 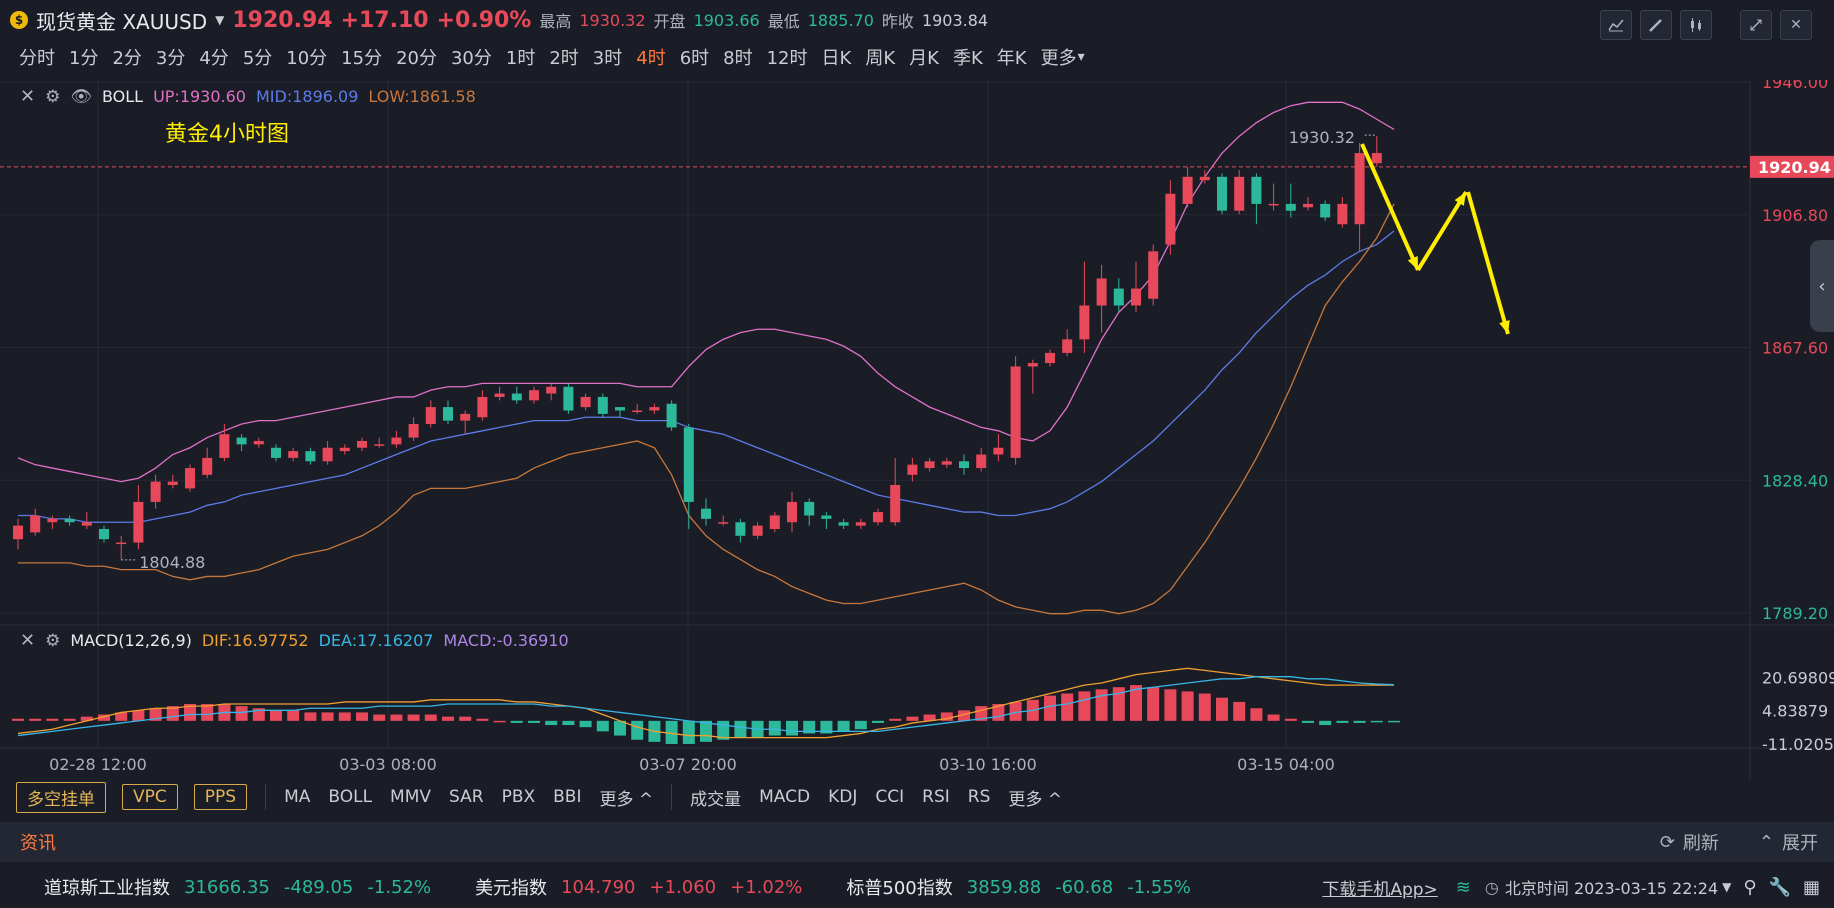 What do you see at coordinates (150, 797) in the screenshot?
I see `vpc-button: VPC` at bounding box center [150, 797].